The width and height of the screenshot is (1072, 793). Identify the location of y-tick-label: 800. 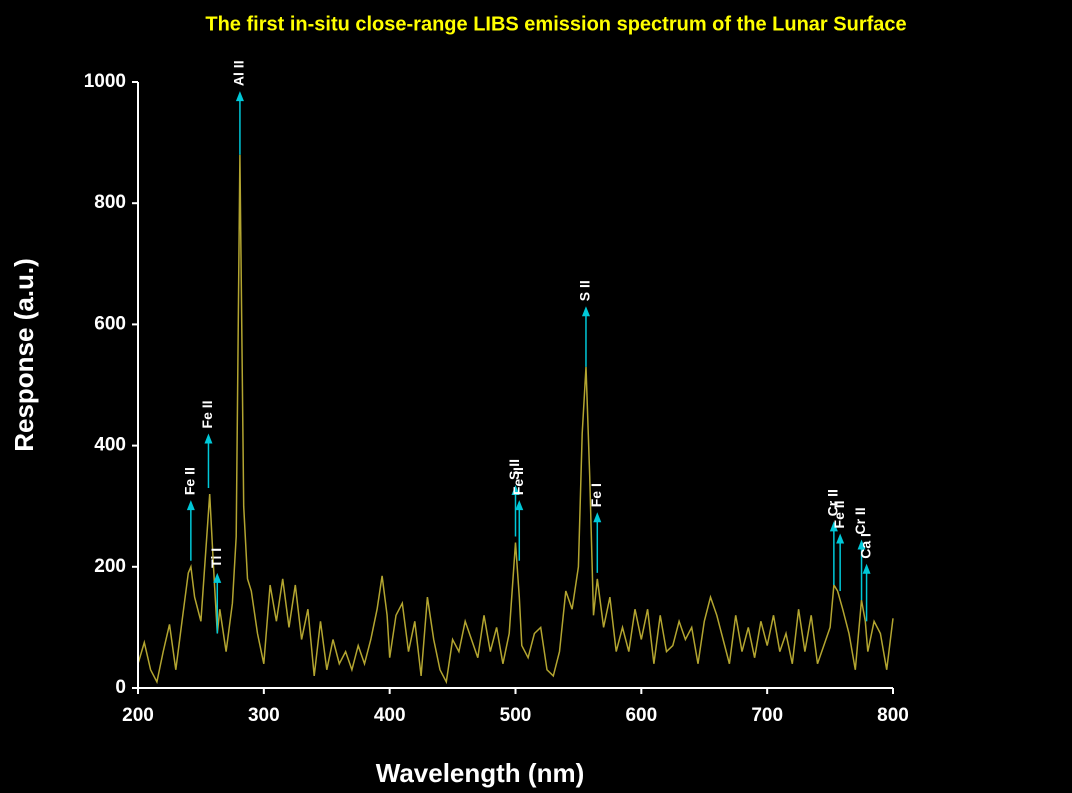
(110, 202).